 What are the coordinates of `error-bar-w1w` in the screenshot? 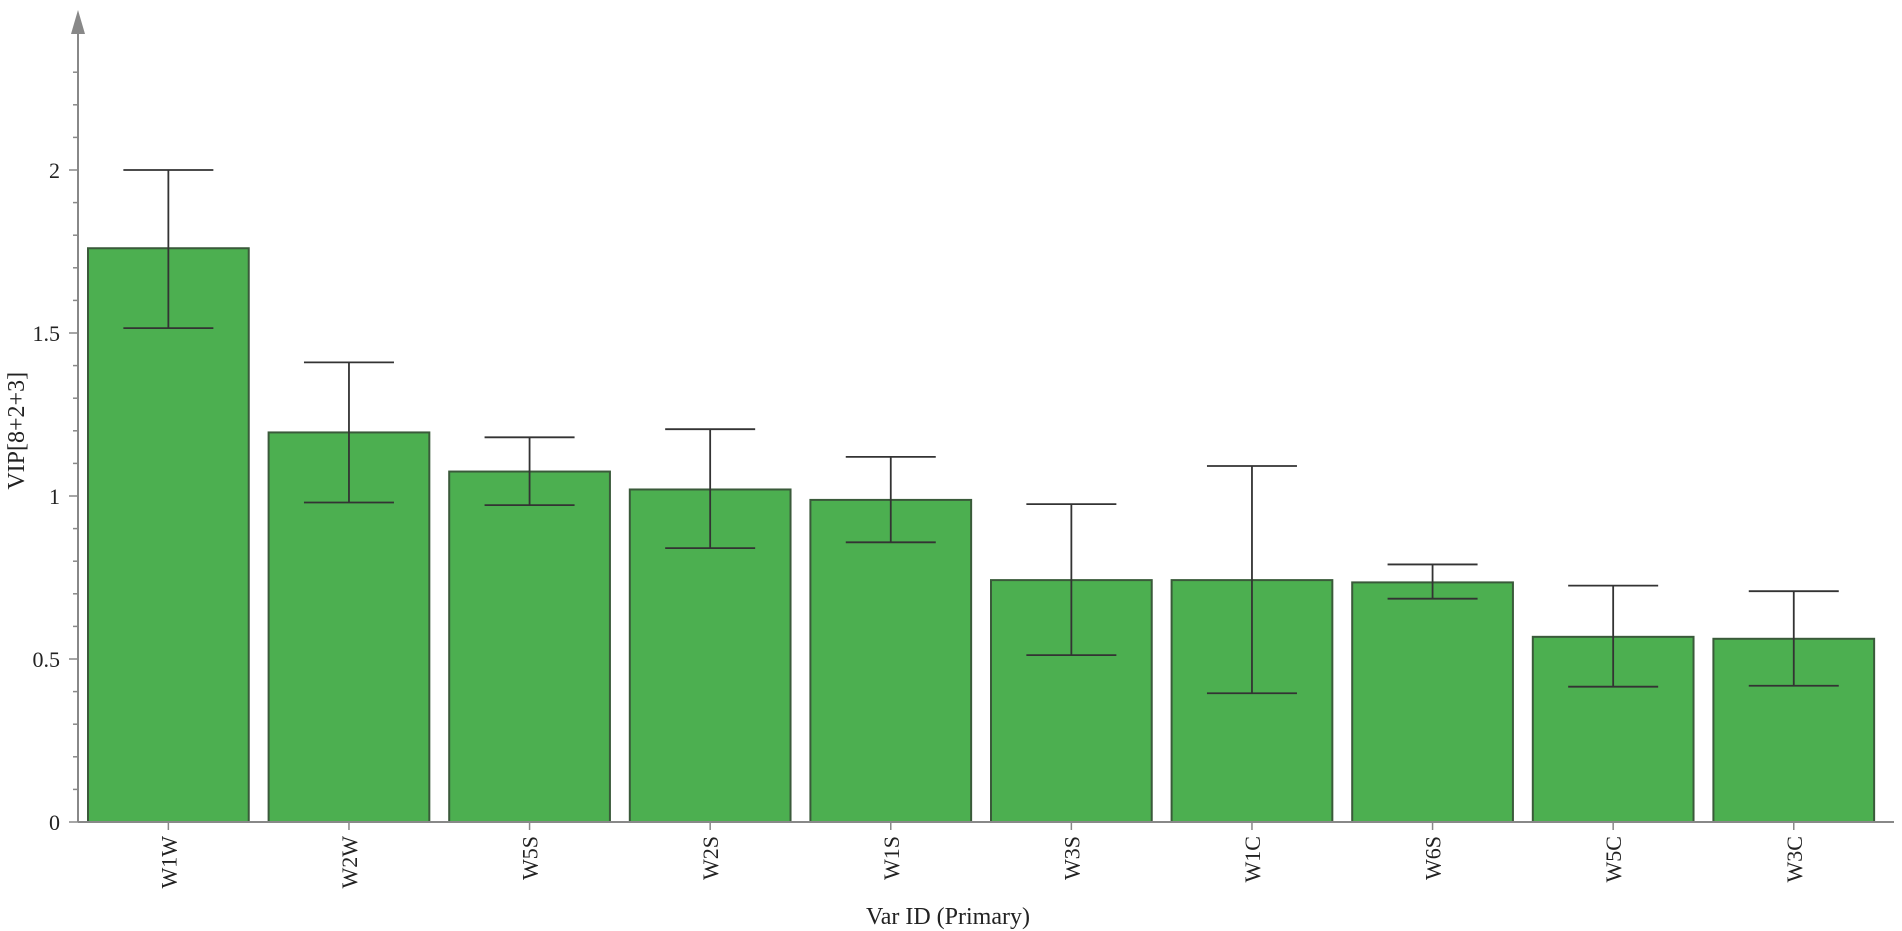 It's located at (168, 249).